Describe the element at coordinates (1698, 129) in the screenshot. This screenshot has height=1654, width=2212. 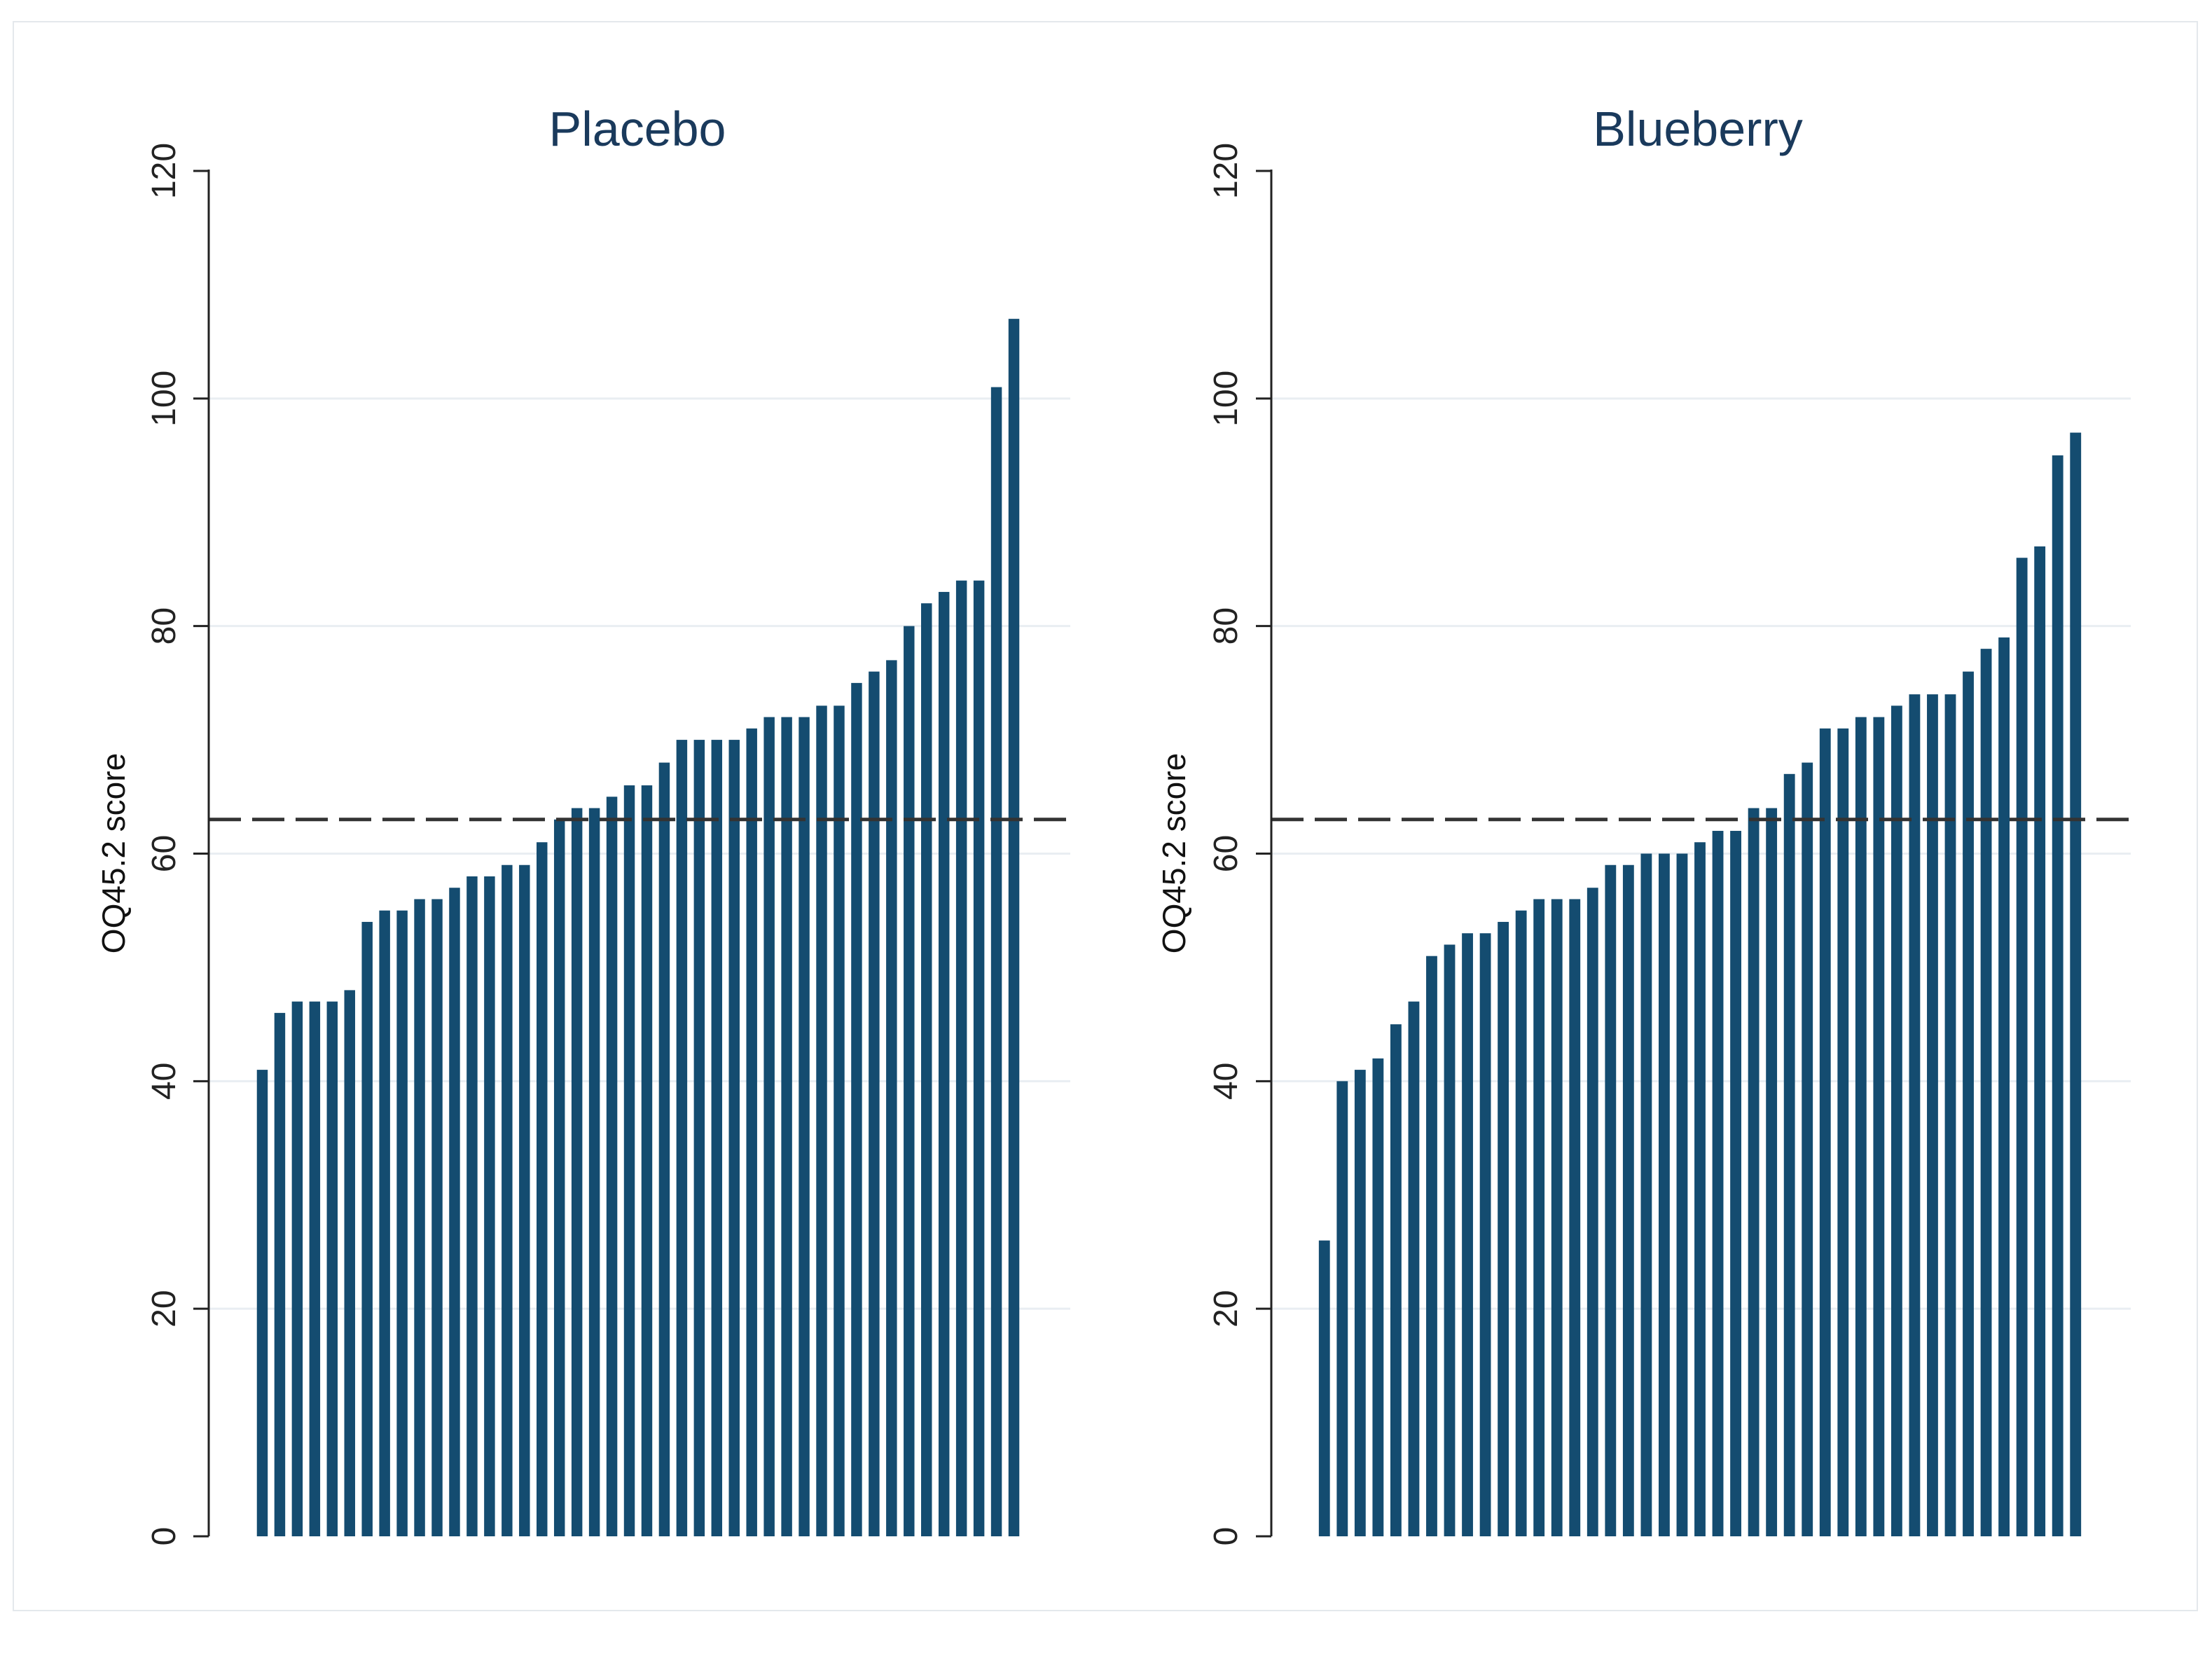
I see `panel-2-title: Blueberry` at that location.